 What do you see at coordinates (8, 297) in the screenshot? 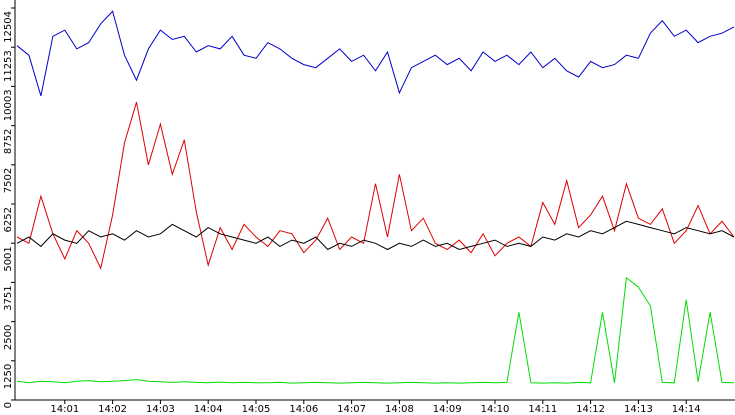
I see `y-tick-label: 3751` at bounding box center [8, 297].